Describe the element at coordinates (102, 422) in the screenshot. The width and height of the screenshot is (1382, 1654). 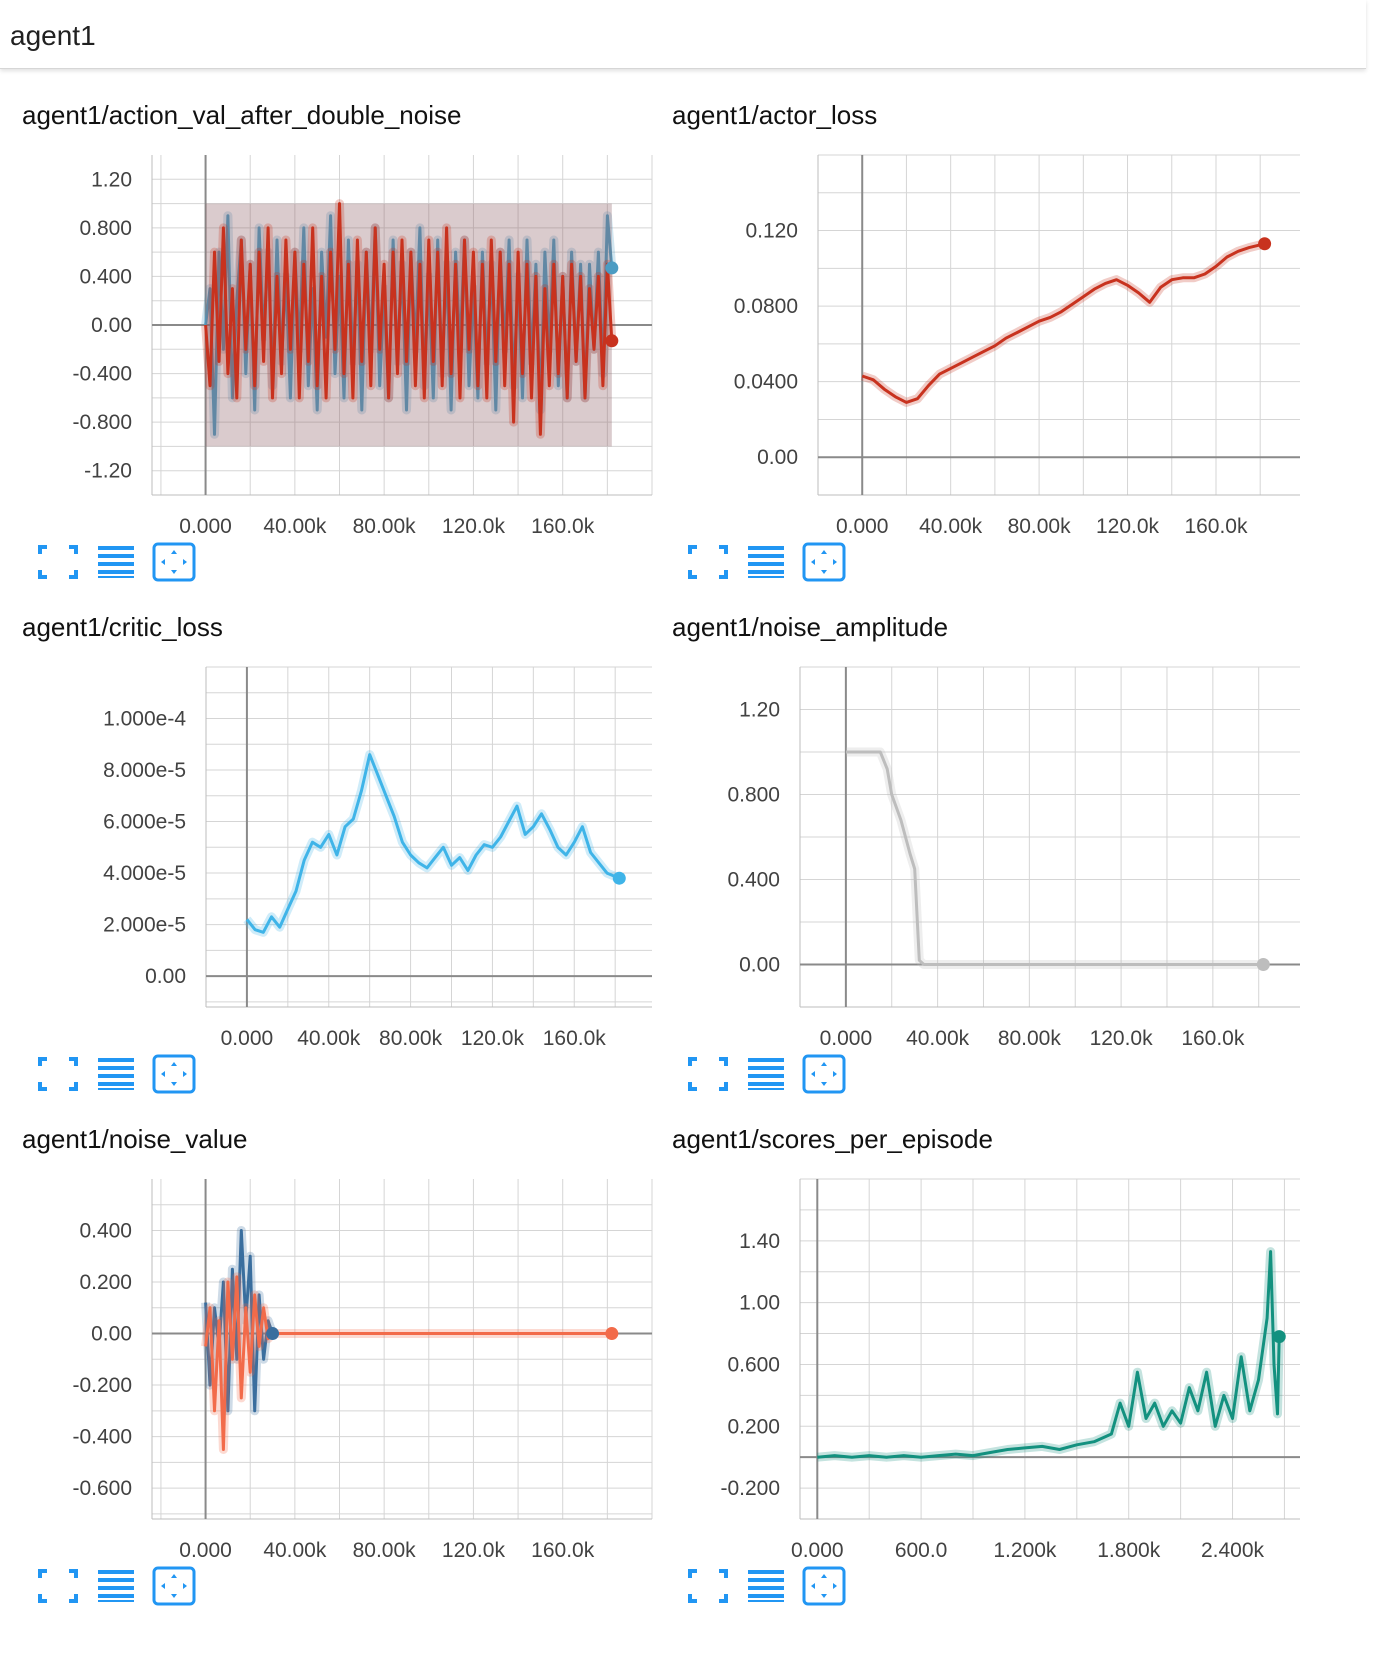
I see `y-tick-label: -0.800` at that location.